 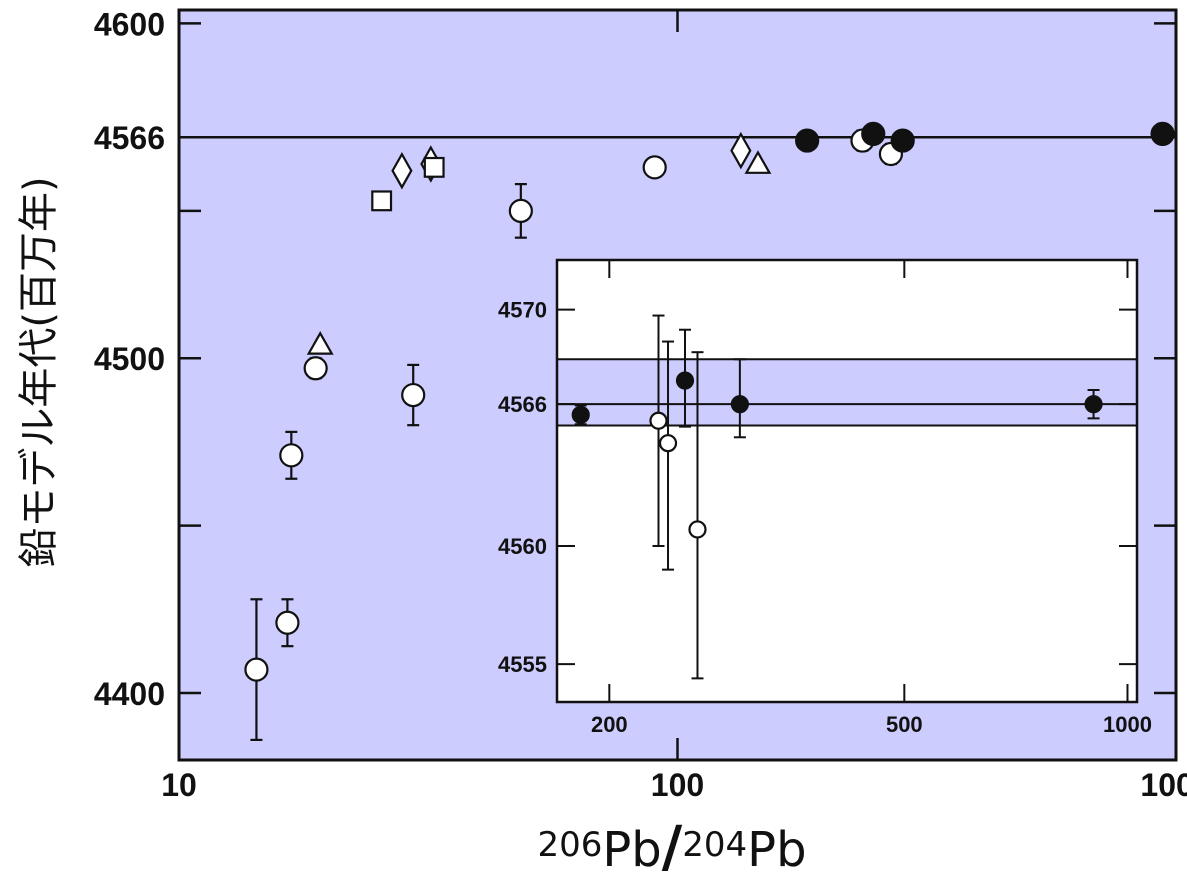 What do you see at coordinates (1163, 785) in the screenshot?
I see `x-tick-label-2: 1000` at bounding box center [1163, 785].